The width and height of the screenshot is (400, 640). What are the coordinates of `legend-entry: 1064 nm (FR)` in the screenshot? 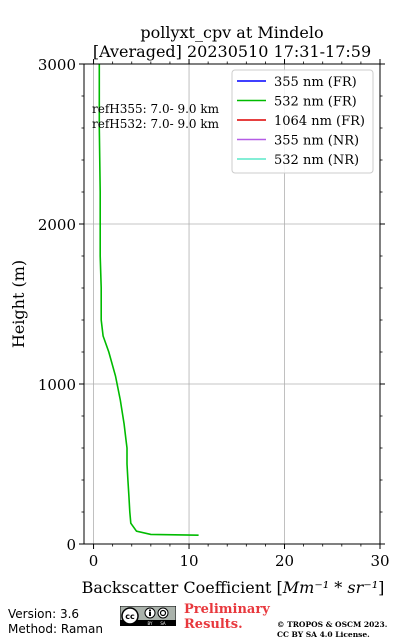 It's located at (319, 121).